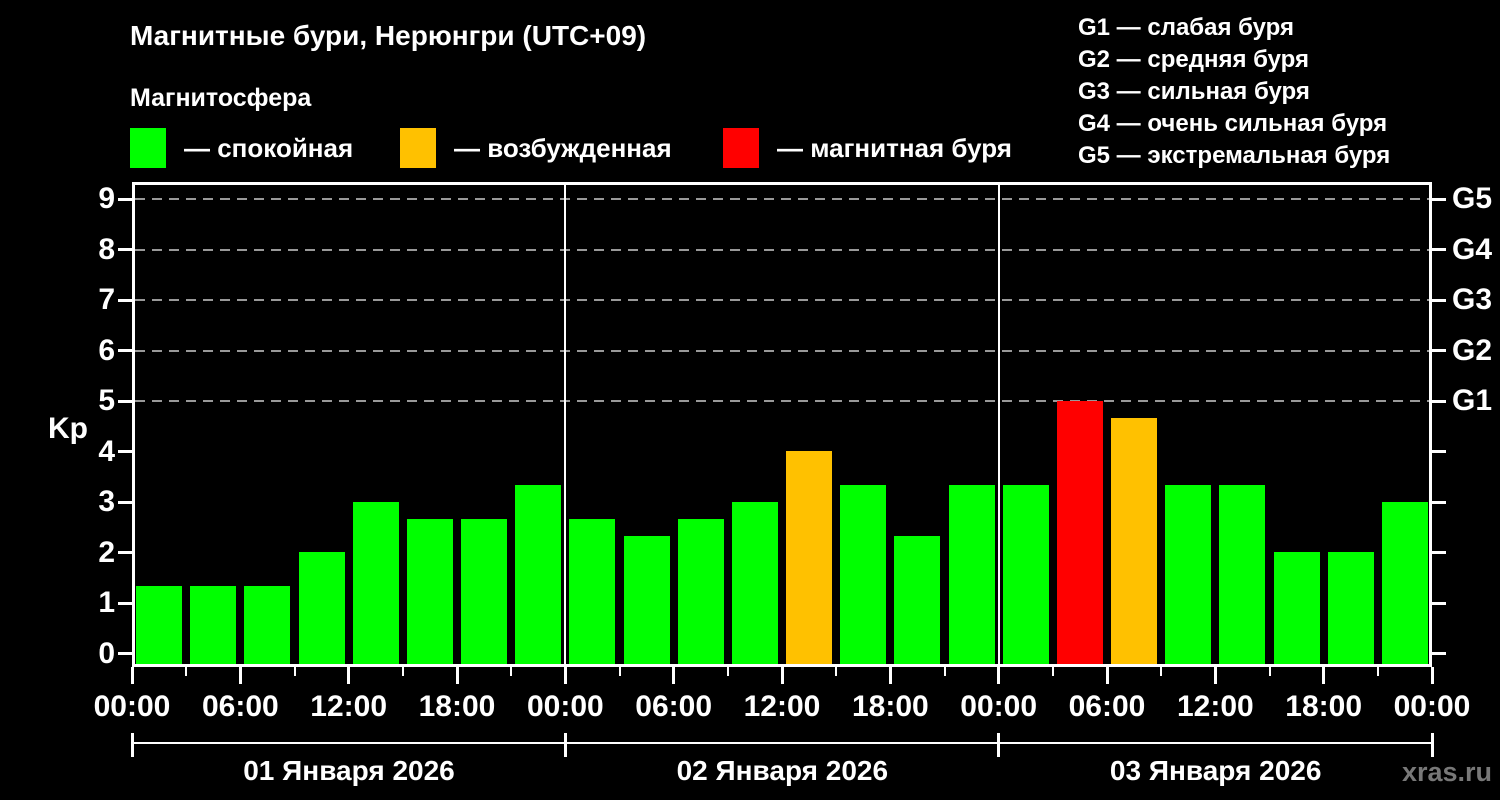 Image resolution: width=1500 pixels, height=800 pixels. I want to click on storm-color-swatch, so click(741, 148).